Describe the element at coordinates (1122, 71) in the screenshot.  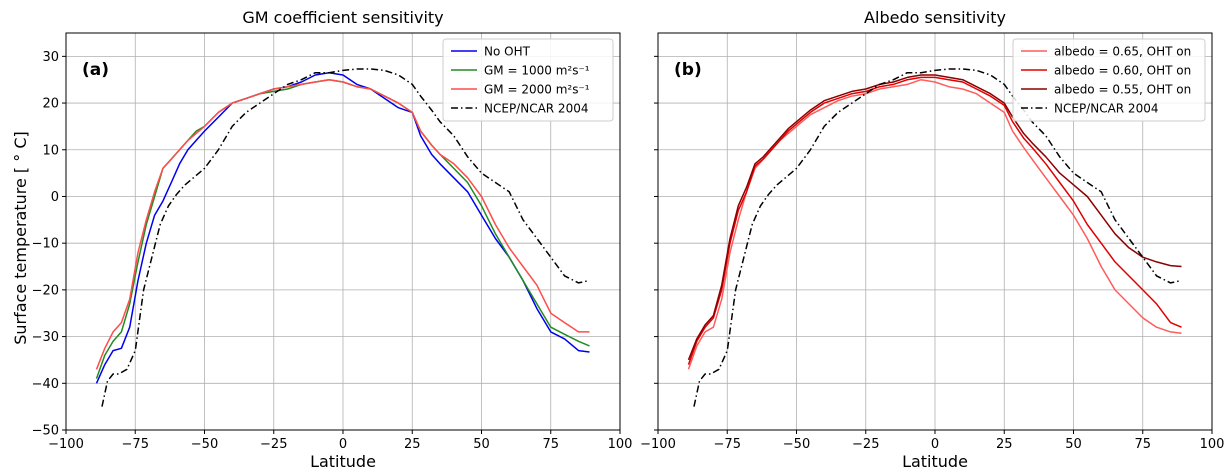
I see `legend-entry: albedo = 0.60, OHT on` at that location.